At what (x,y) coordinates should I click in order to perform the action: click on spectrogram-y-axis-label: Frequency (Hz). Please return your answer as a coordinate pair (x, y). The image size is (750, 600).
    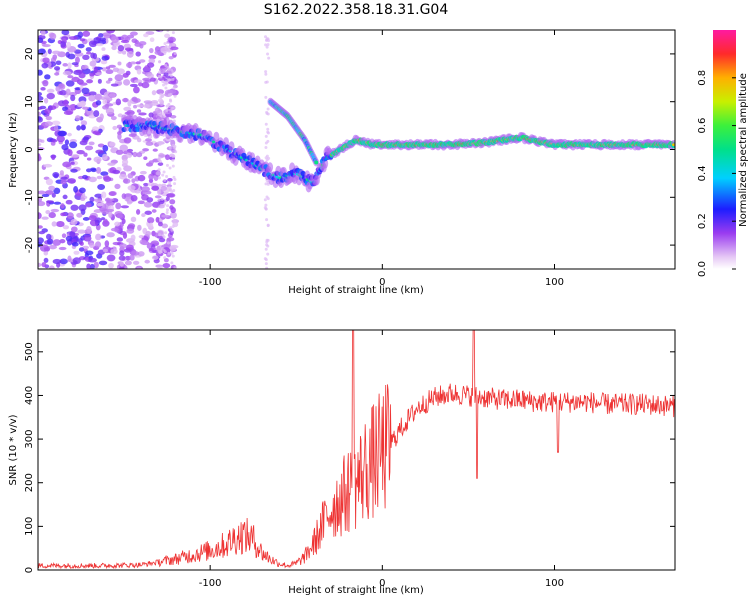
    Looking at the image, I should click on (13, 150).